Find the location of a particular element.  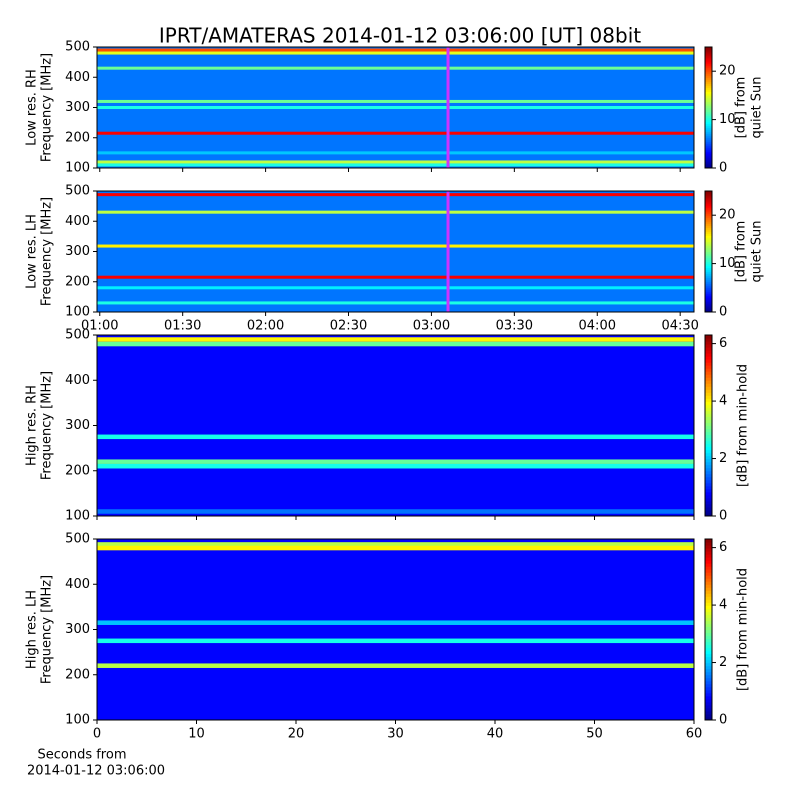

colorbar-frame is located at coordinates (708, 629).